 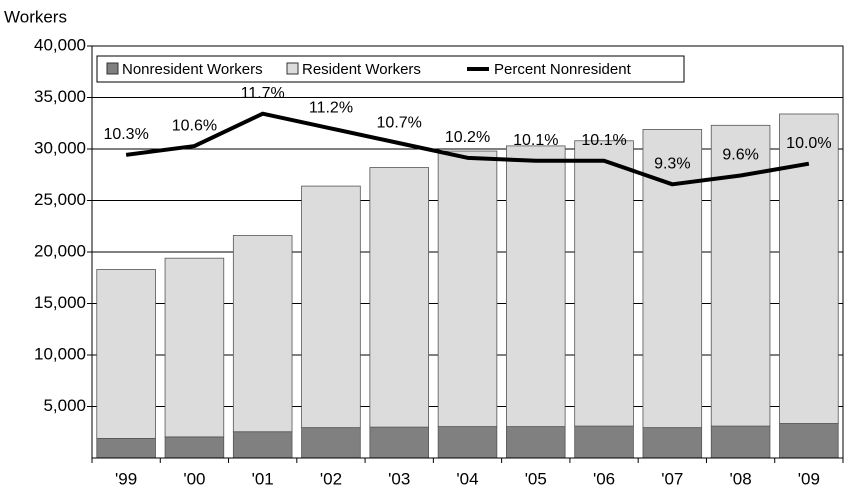 I want to click on y-tick-label: 40,000, so click(x=60, y=44).